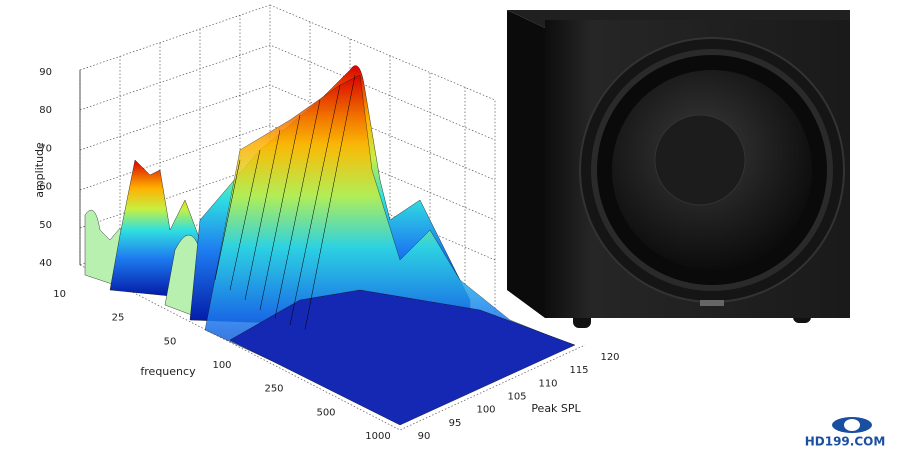  Describe the element at coordinates (485, 410) in the screenshot. I see `y-tick-label: 100` at that location.